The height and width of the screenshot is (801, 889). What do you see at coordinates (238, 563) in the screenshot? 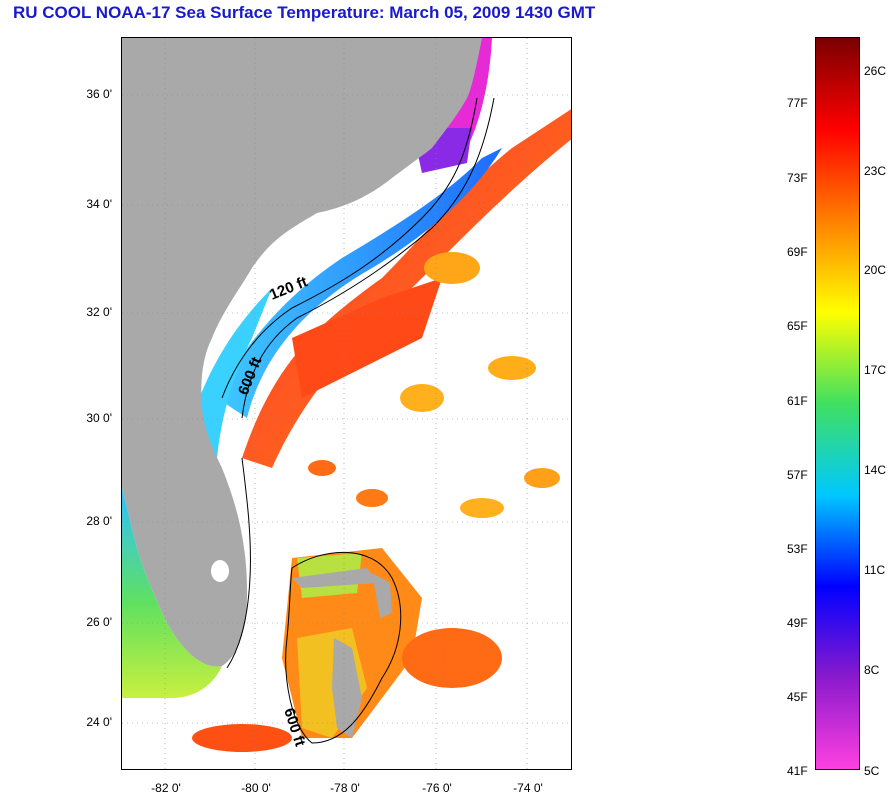
I see `contour-florida-coast` at bounding box center [238, 563].